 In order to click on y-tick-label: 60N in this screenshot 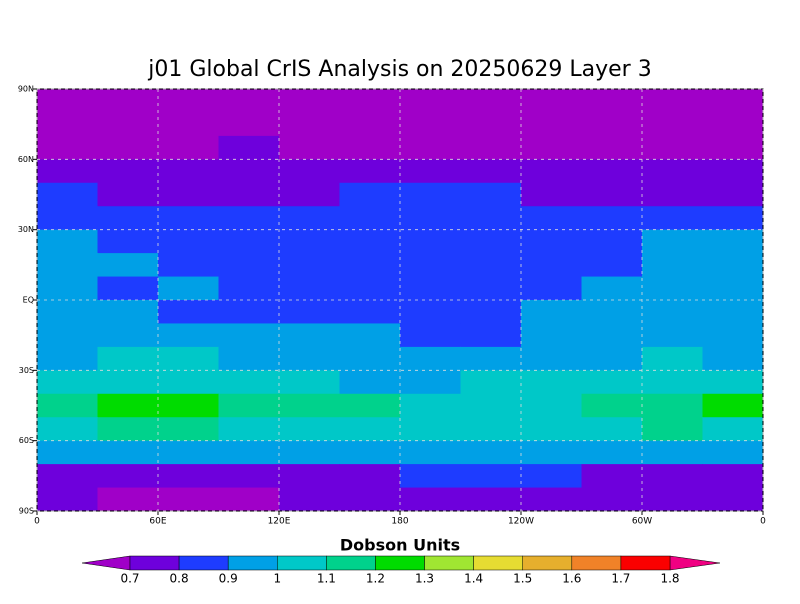, I will do `click(26, 159)`.